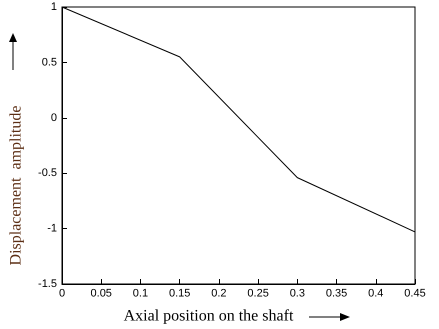 This screenshot has height=329, width=439. I want to click on x-tick-label: 0.2, so click(219, 294).